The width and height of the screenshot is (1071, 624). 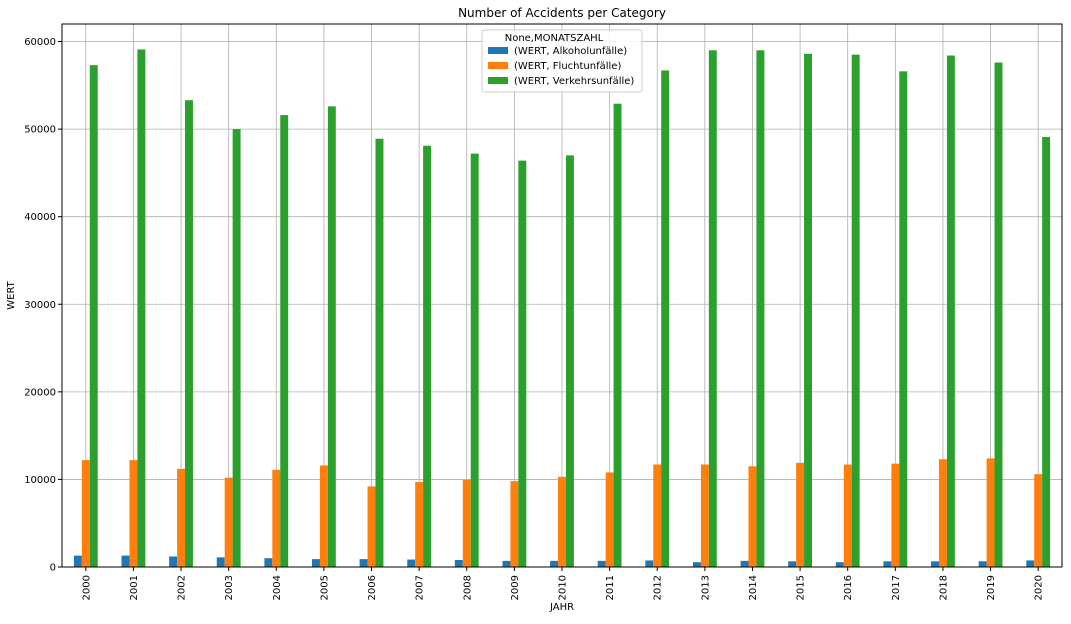 What do you see at coordinates (561, 607) in the screenshot?
I see `x-axis-label: JAHR` at bounding box center [561, 607].